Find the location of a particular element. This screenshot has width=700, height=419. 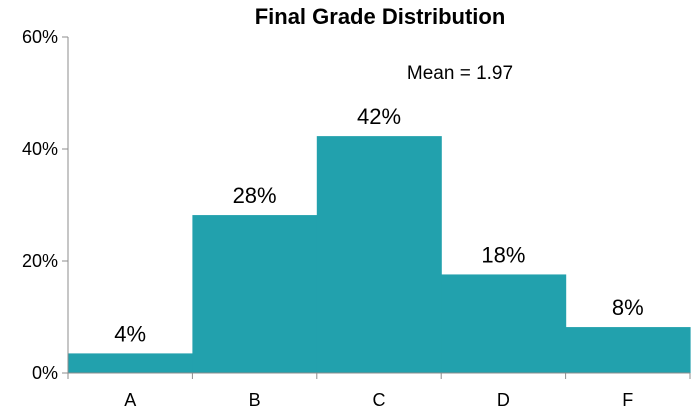

data-label-f: 8% is located at coordinates (628, 307).